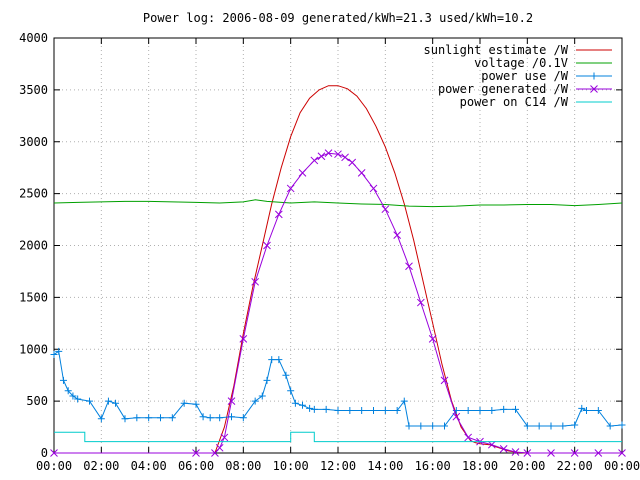  I want to click on y-tick-label: 4000, so click(33, 38).